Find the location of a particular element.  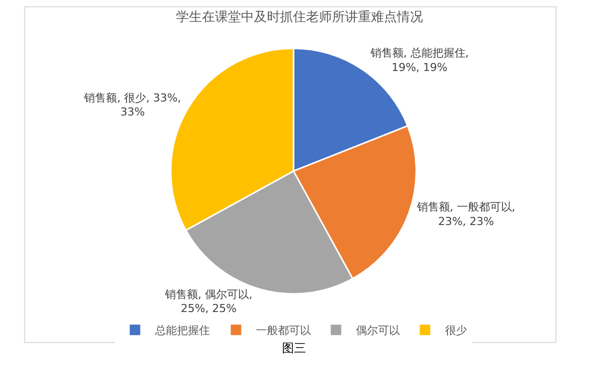

chart-title: 学生在课堂中及时抓住老师所讲重难点情况 is located at coordinates (299, 18).